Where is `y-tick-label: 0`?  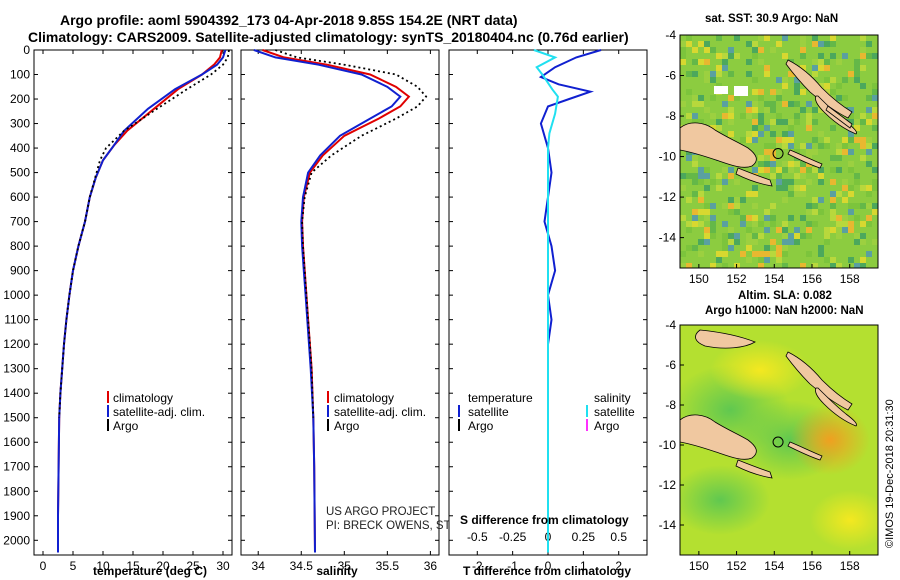 y-tick-label: 0 is located at coordinates (26, 50).